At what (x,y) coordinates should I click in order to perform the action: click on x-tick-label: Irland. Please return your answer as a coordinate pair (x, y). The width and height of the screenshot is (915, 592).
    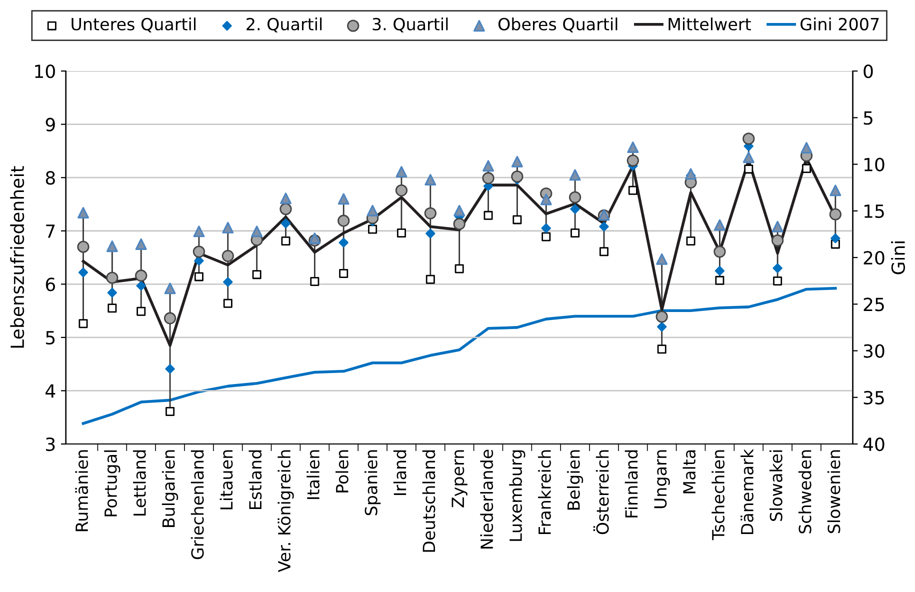
    Looking at the image, I should click on (399, 472).